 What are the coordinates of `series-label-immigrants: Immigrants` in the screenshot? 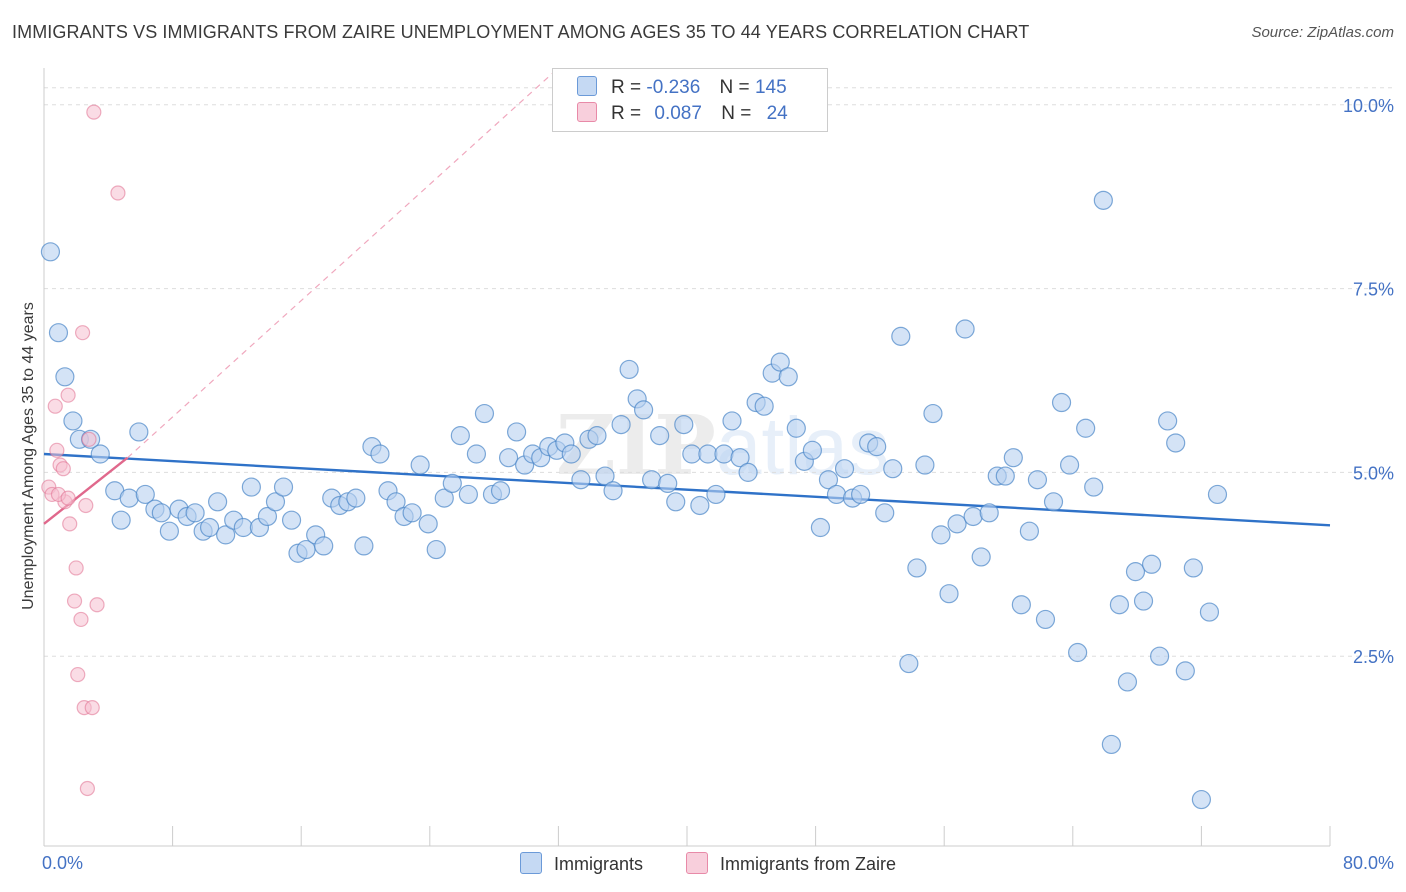 It's located at (599, 864).